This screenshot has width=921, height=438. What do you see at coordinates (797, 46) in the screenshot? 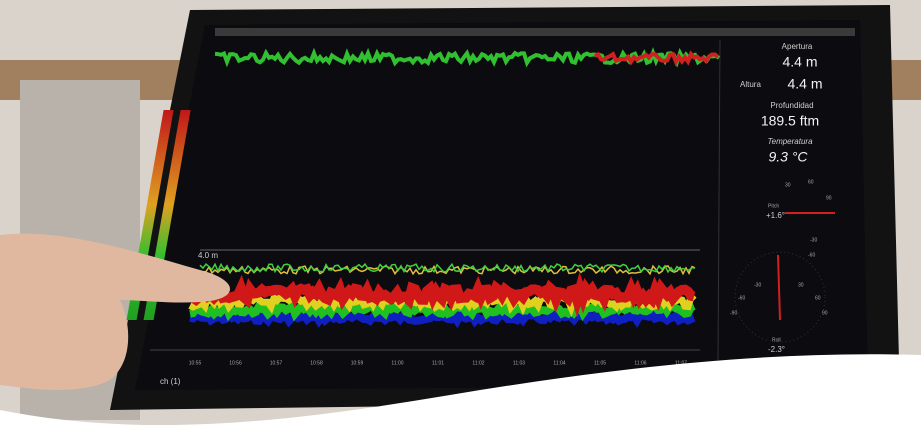
I see `apertura-label: Apertura` at bounding box center [797, 46].